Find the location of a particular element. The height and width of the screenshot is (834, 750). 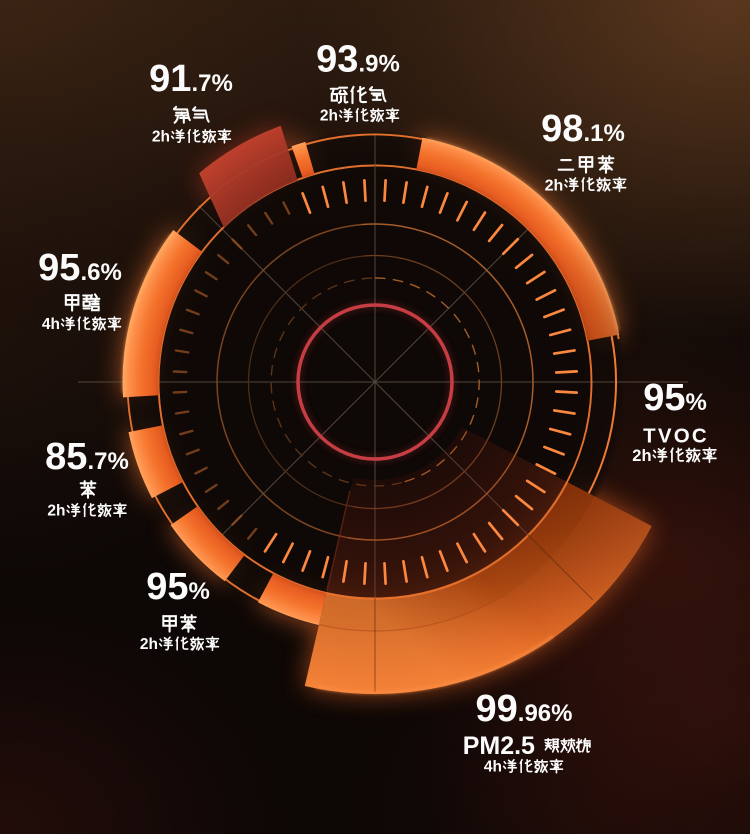

svg-text: 95.6% is located at coordinates (80, 268).